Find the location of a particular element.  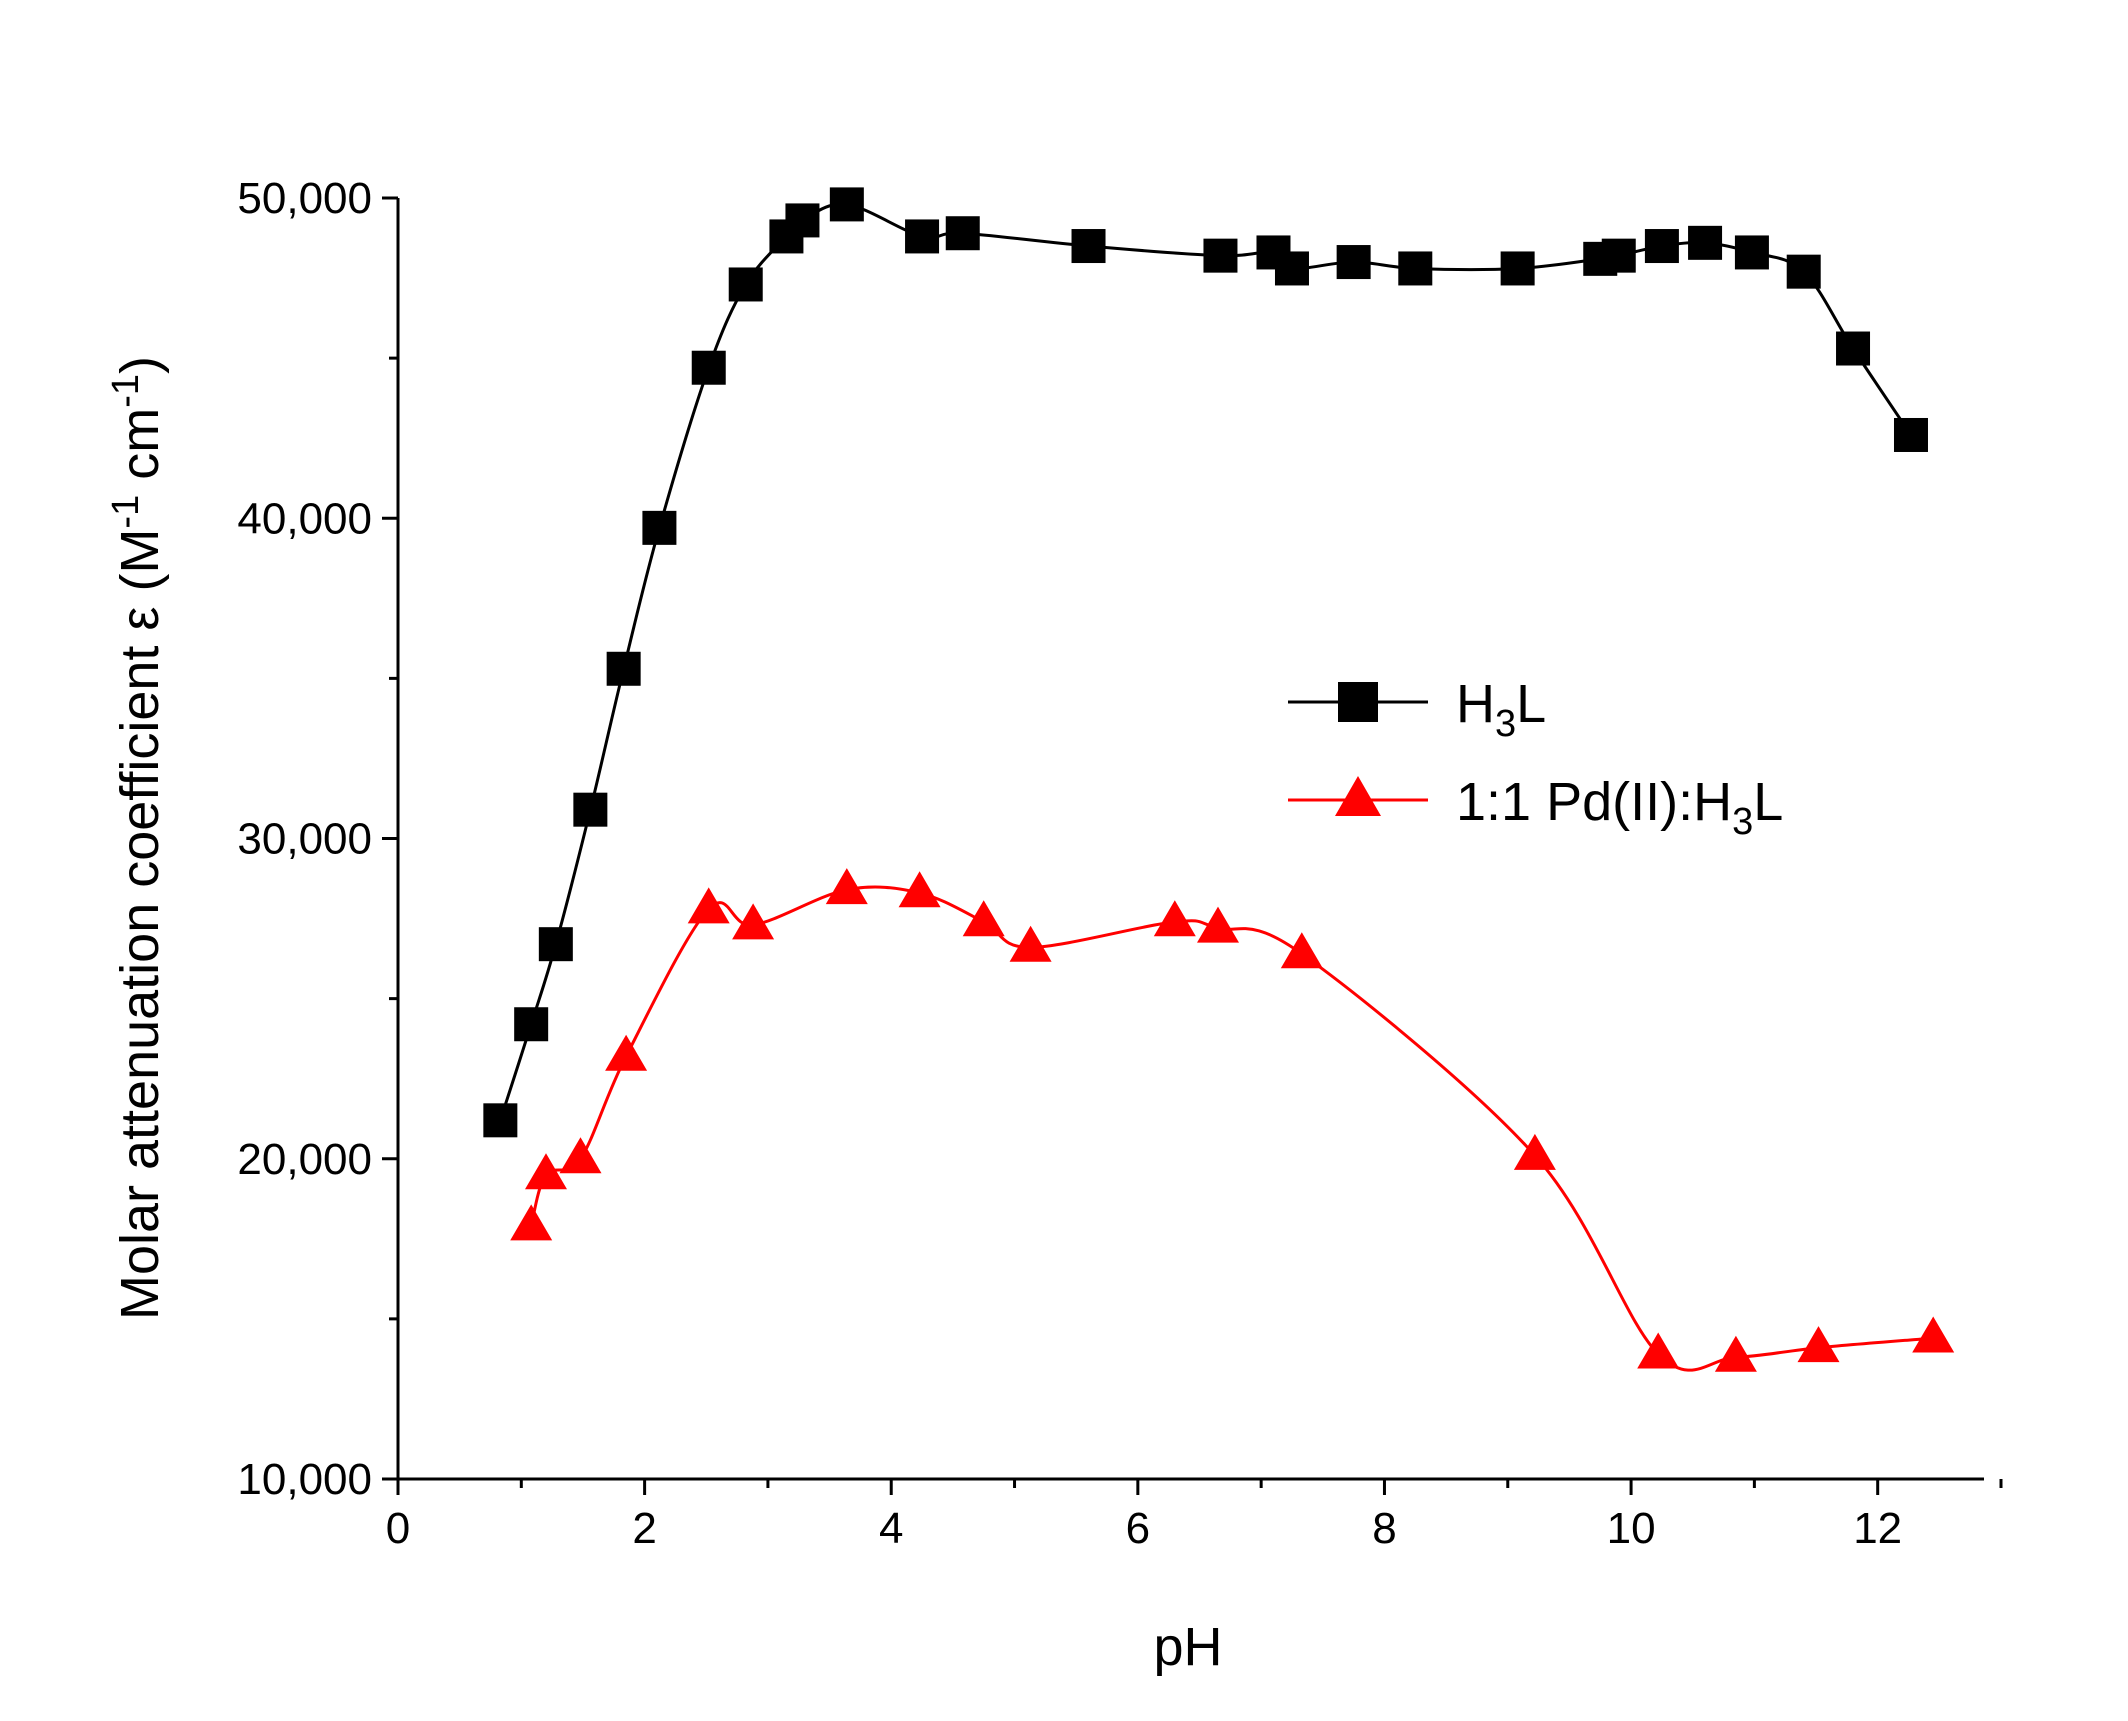

x-tick-label: 0 is located at coordinates (398, 1528).